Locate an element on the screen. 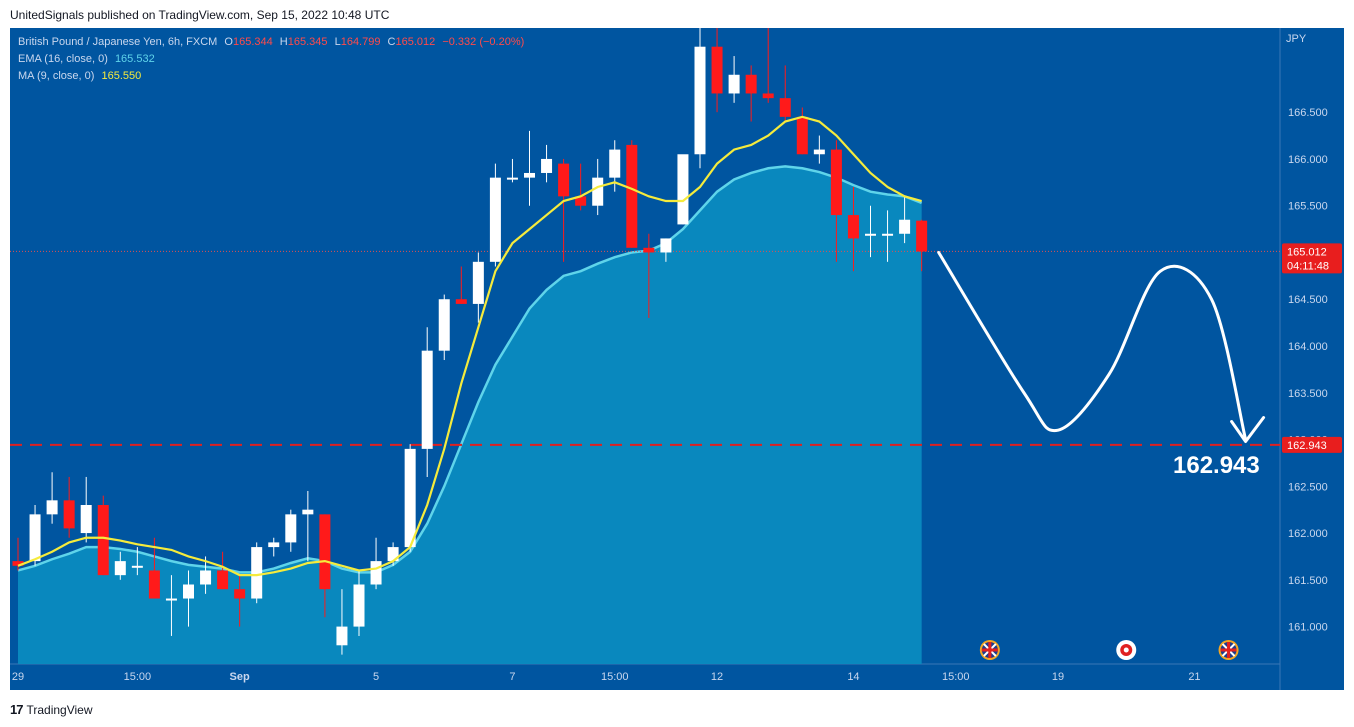  y-tick-label: 161.000 is located at coordinates (1308, 628).